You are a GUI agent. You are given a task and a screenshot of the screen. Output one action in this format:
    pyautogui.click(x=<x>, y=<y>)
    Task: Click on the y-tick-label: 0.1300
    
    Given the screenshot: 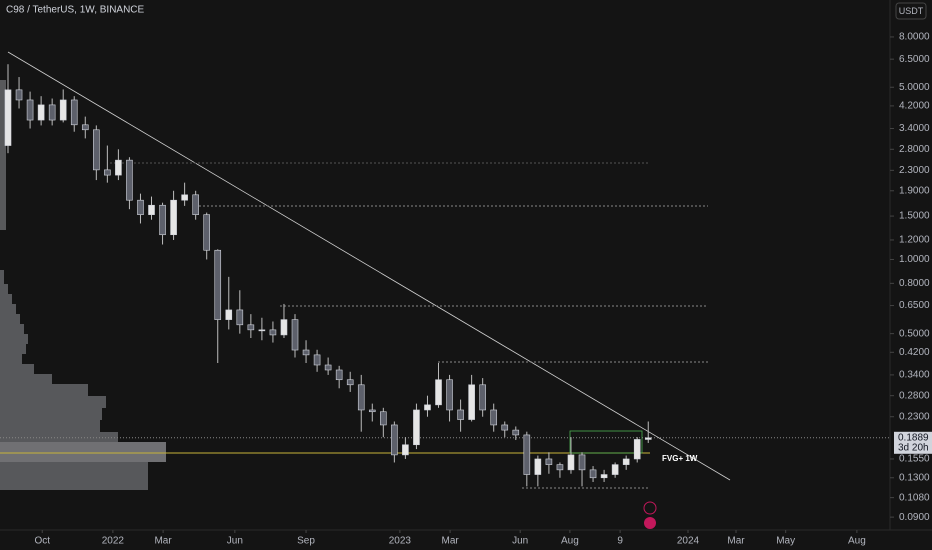 What is the action you would take?
    pyautogui.click(x=914, y=477)
    